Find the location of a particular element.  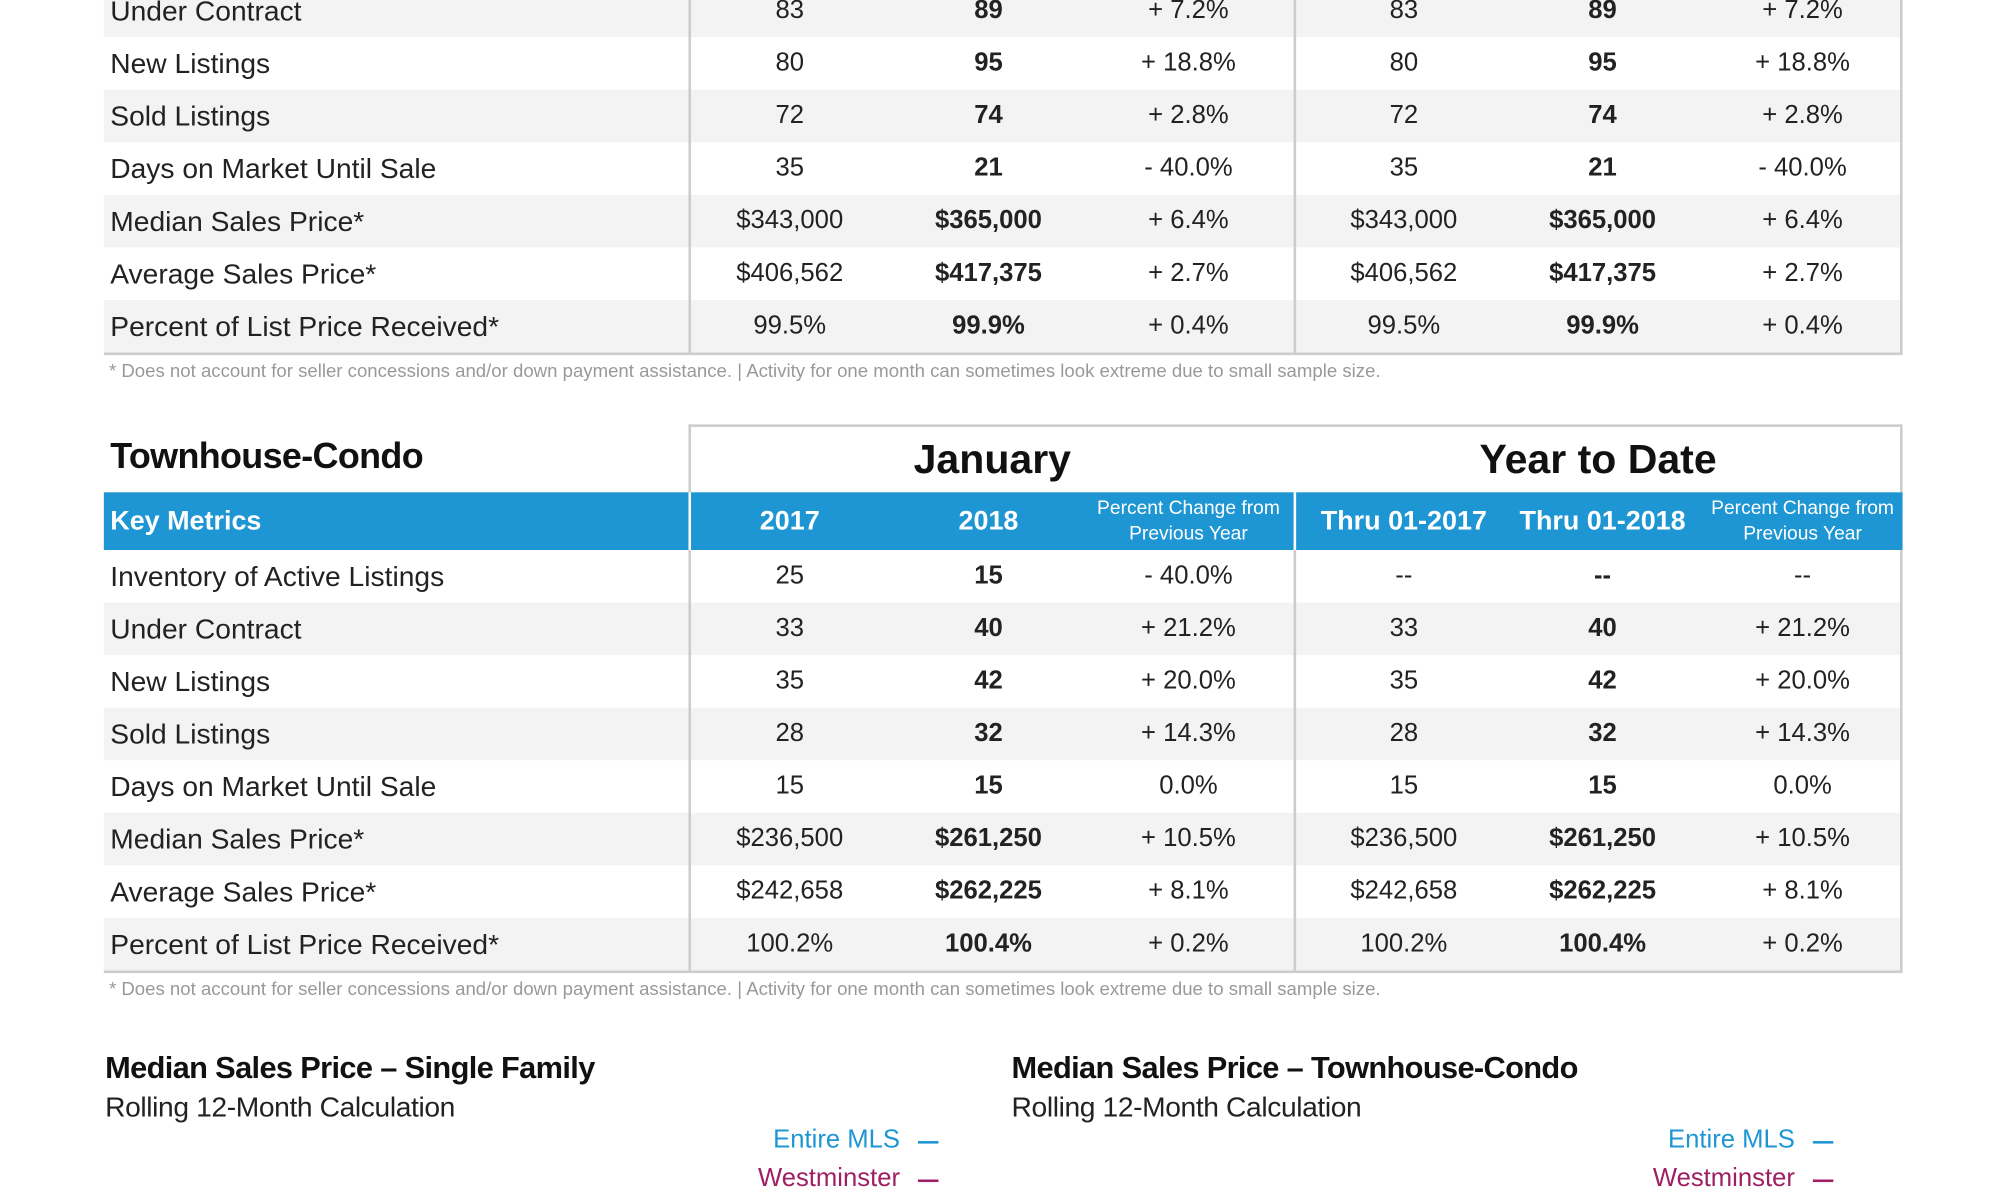

table-cell: 80 is located at coordinates (1404, 62).